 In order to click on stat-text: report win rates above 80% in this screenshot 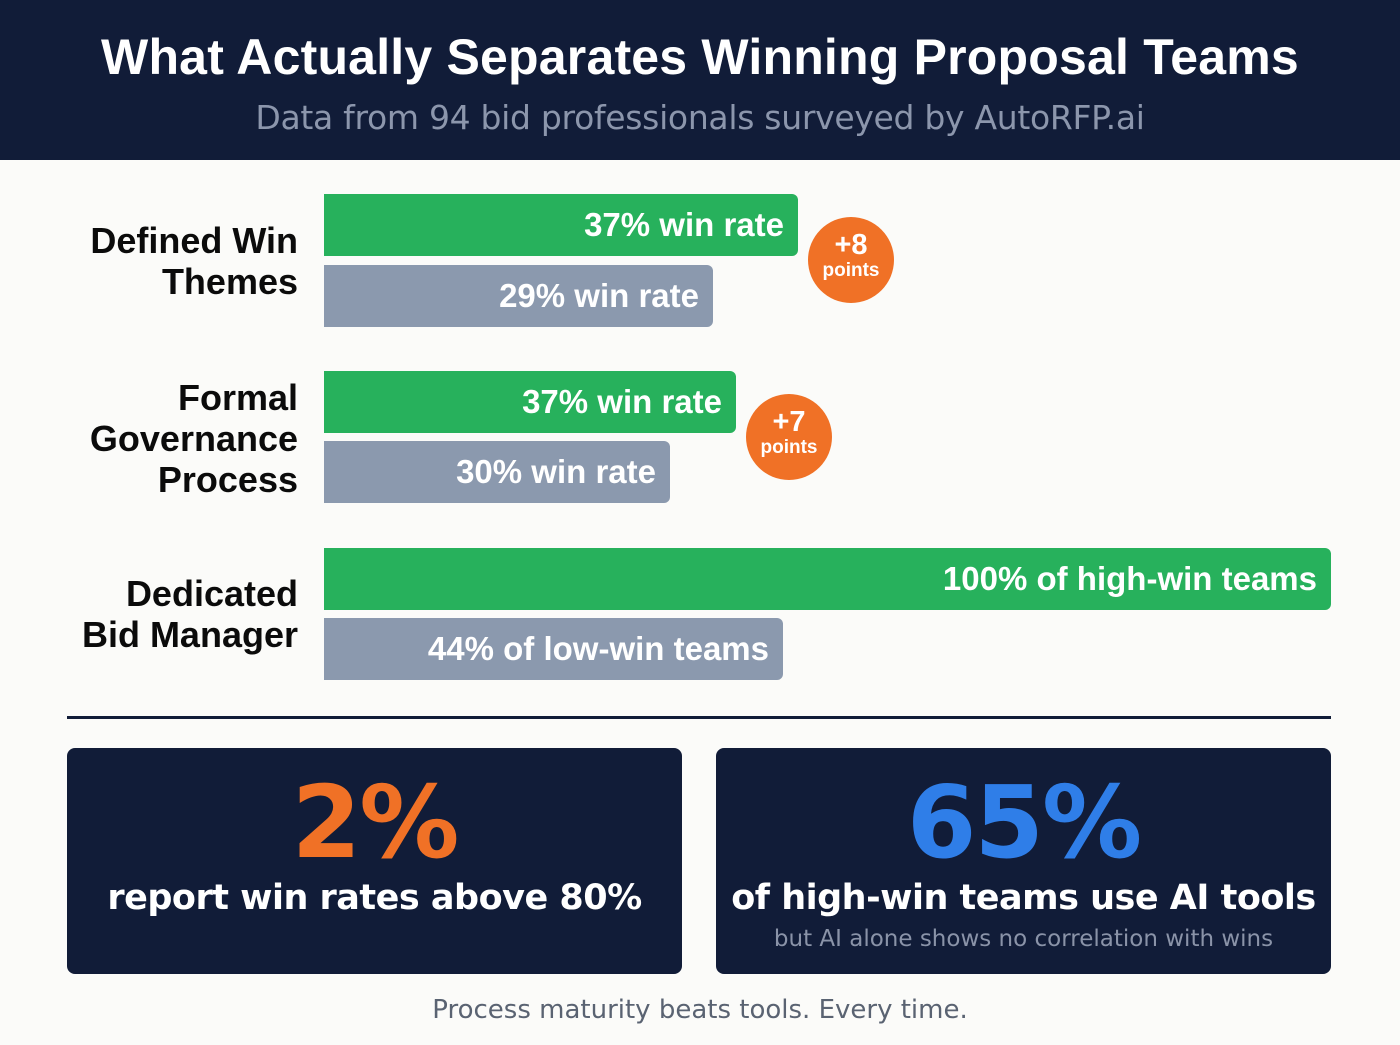, I will do `click(374, 898)`.